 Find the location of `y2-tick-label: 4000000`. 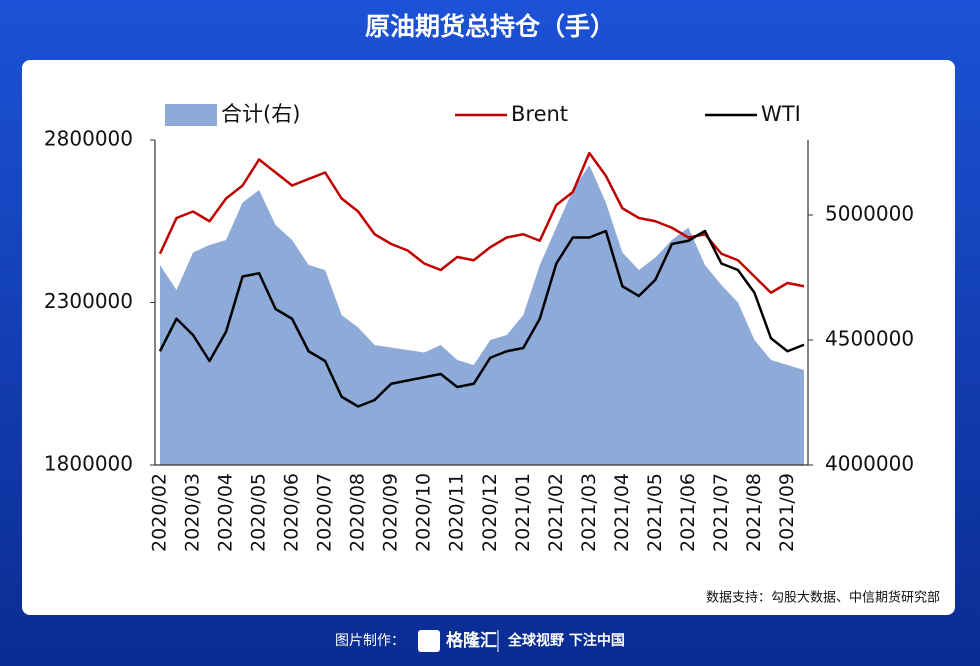

y2-tick-label: 4000000 is located at coordinates (869, 464).